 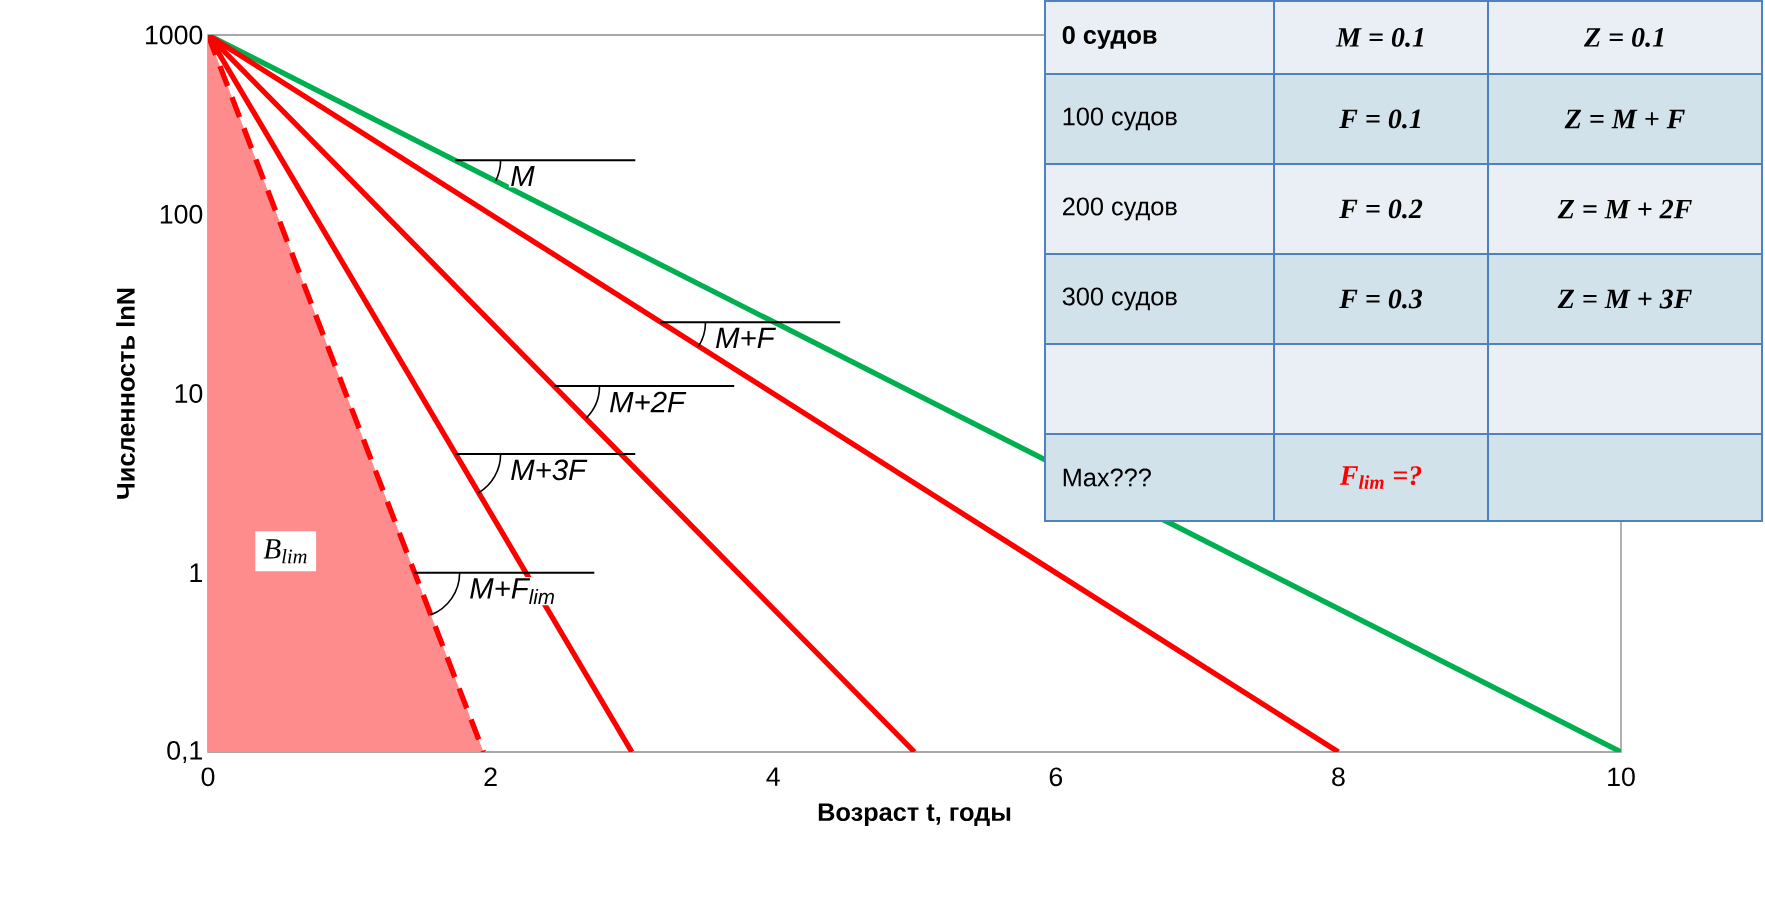 What do you see at coordinates (523, 176) in the screenshot?
I see `annotation: M` at bounding box center [523, 176].